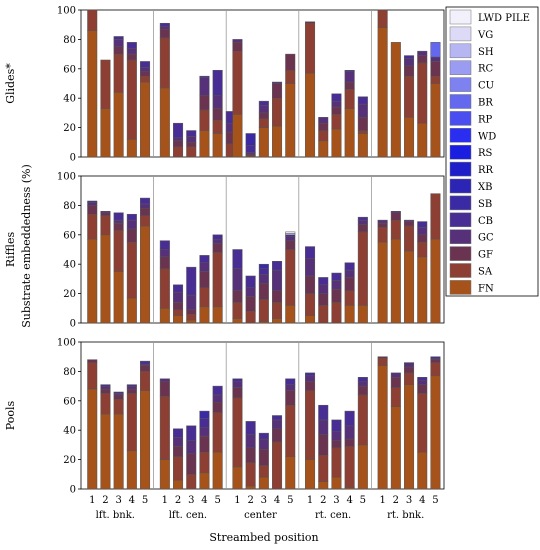 Image resolution: width=540 pixels, height=550 pixels. What do you see at coordinates (472, 135) in the screenshot?
I see `legend-item: WD` at bounding box center [472, 135].